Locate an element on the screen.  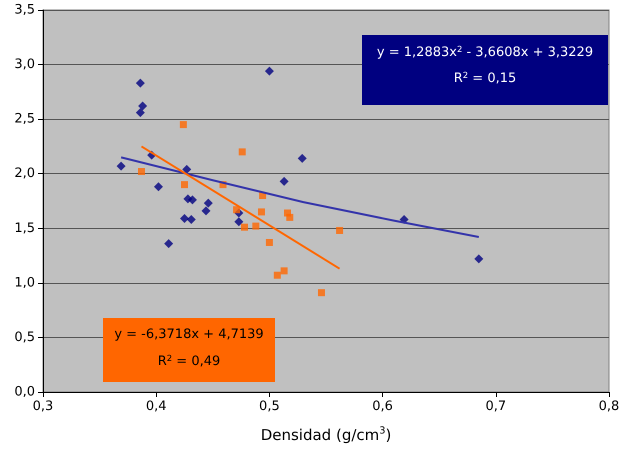
x-tick-label: 0,5 is located at coordinates (269, 406).